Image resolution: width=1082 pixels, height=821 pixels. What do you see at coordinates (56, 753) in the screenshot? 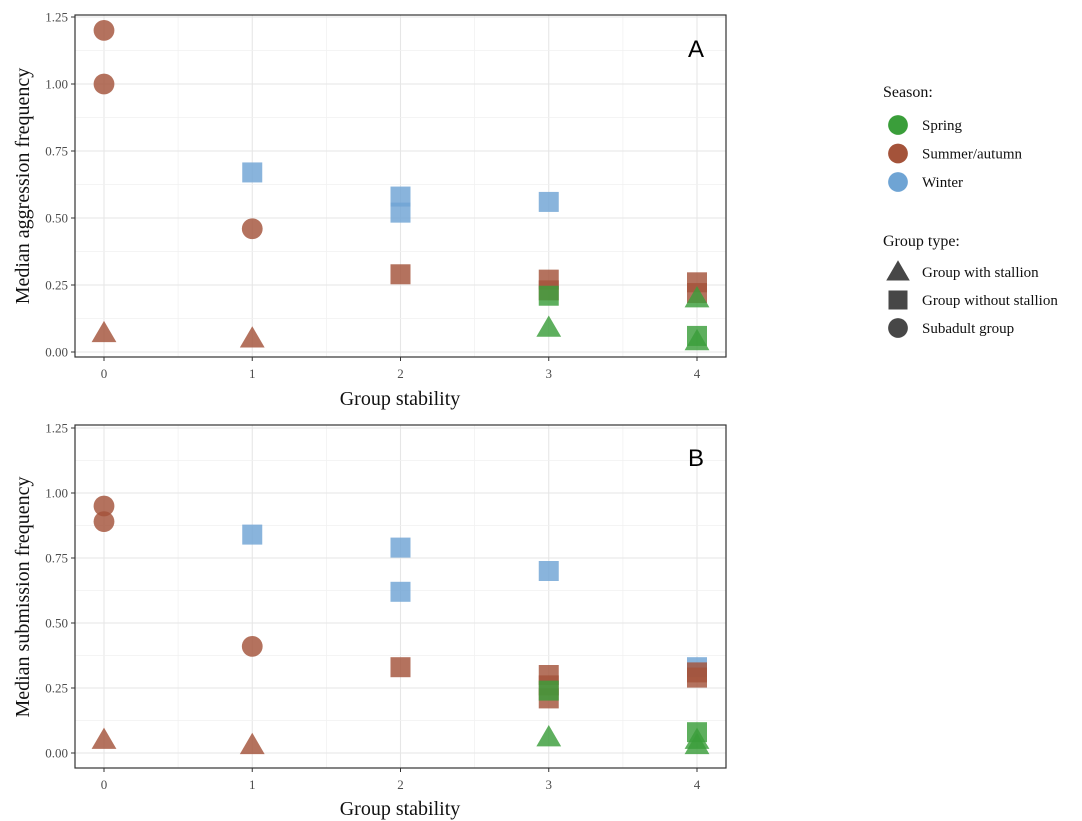
I see `panel-b-y-tick-label: 0.00` at bounding box center [56, 753].